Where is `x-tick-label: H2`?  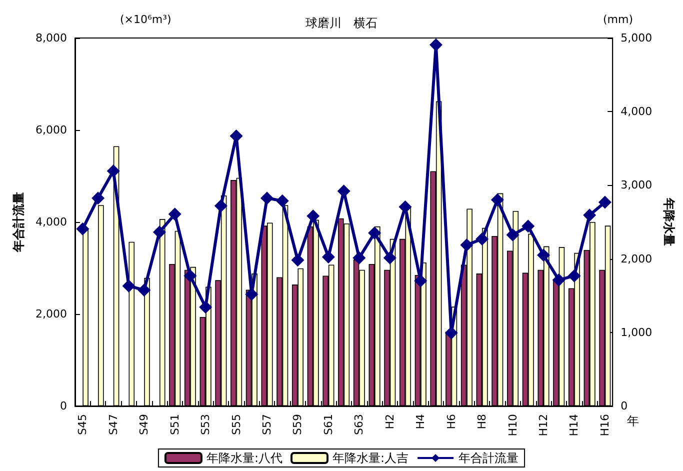 x-tick-label: H2 is located at coordinates (389, 422).